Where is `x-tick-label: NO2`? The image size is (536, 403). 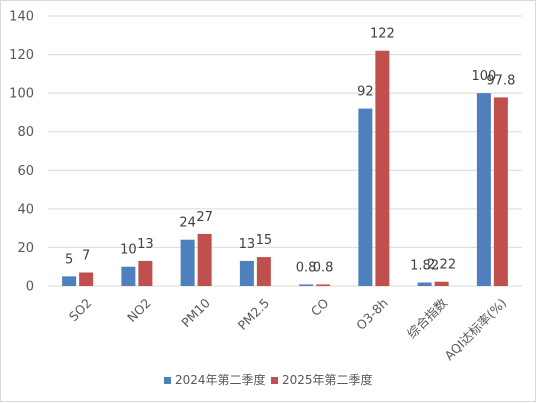 x-tick-label: NO2 is located at coordinates (139, 310).